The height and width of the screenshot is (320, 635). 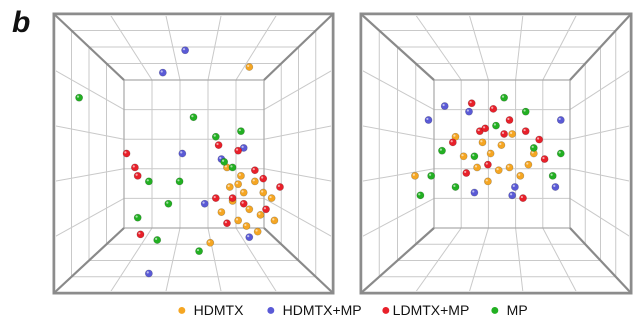 I want to click on legend-item-hdmtx-mp: ● HDMTX+MP, so click(x=314, y=311).